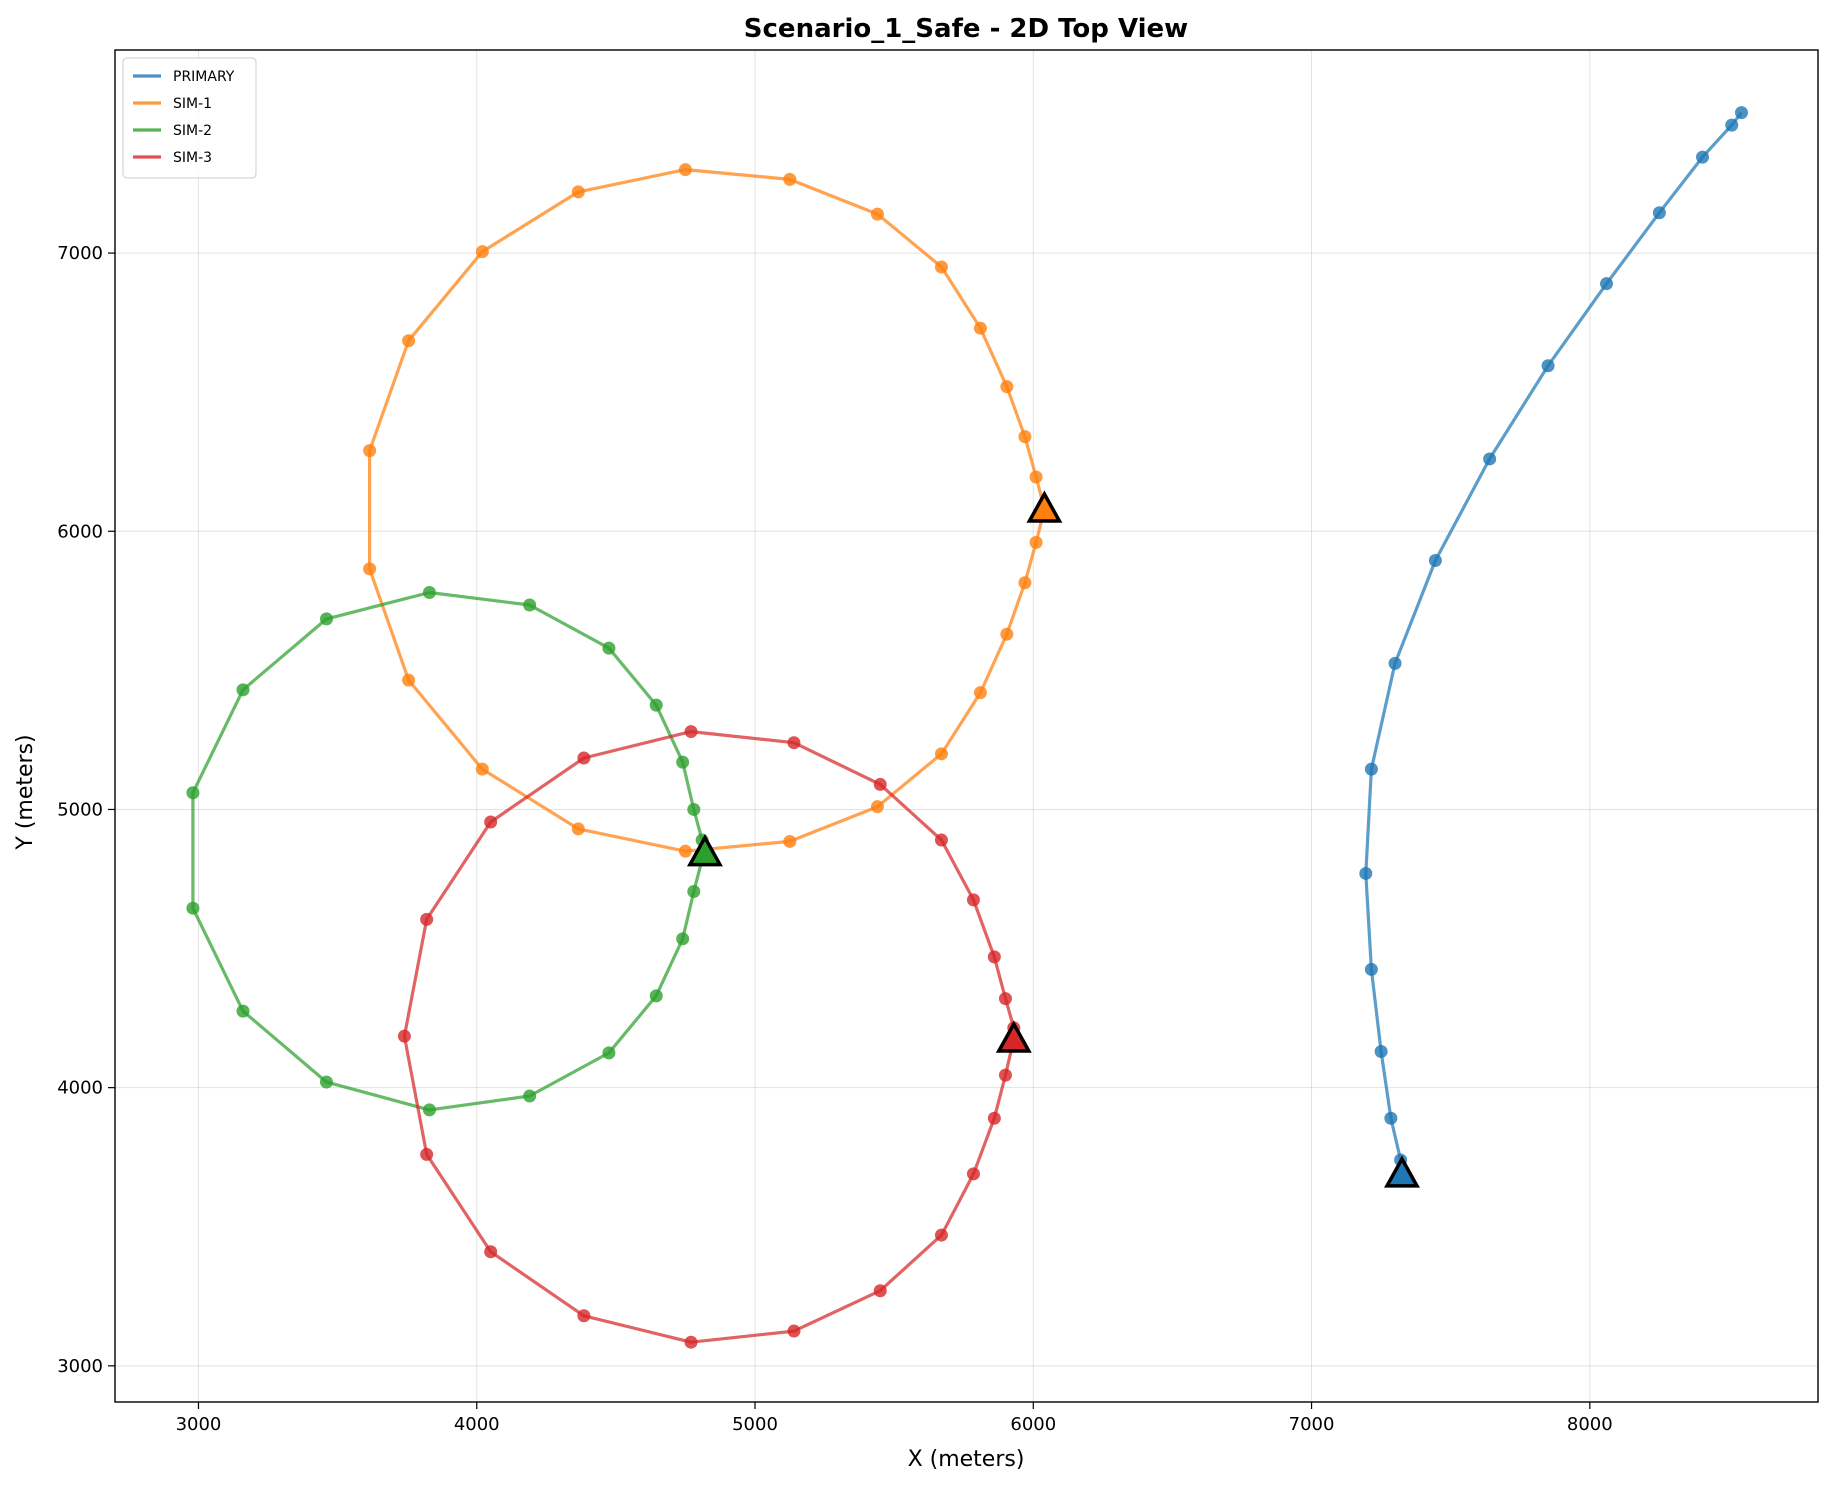 This screenshot has height=1485, width=1833. What do you see at coordinates (80, 1088) in the screenshot?
I see `y-tick-label: 4000` at bounding box center [80, 1088].